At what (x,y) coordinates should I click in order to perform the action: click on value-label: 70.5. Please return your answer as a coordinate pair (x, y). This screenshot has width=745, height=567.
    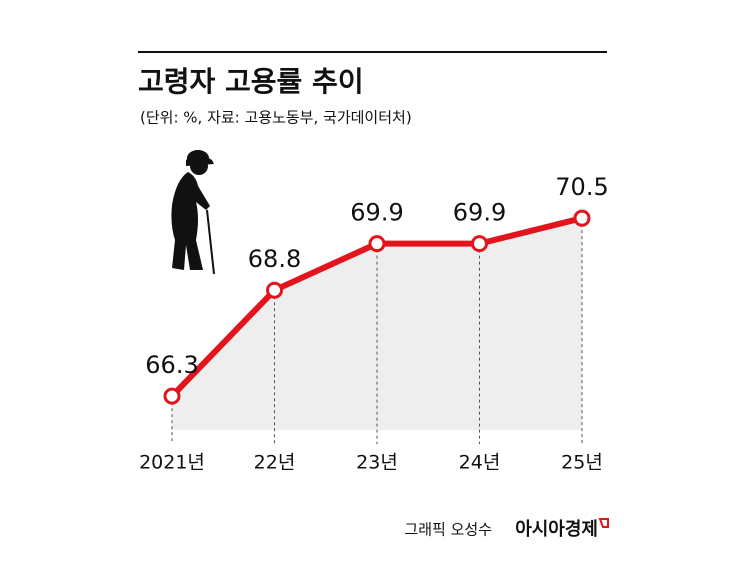
    Looking at the image, I should click on (581, 187).